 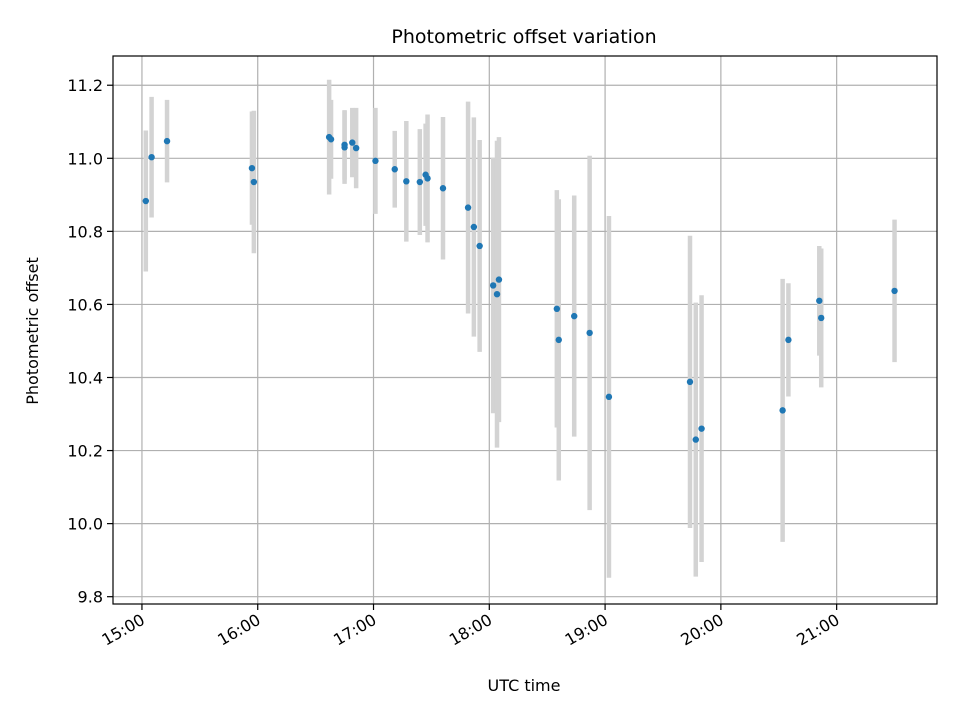 What do you see at coordinates (85, 231) in the screenshot?
I see `y-tick-label: 10.8` at bounding box center [85, 231].